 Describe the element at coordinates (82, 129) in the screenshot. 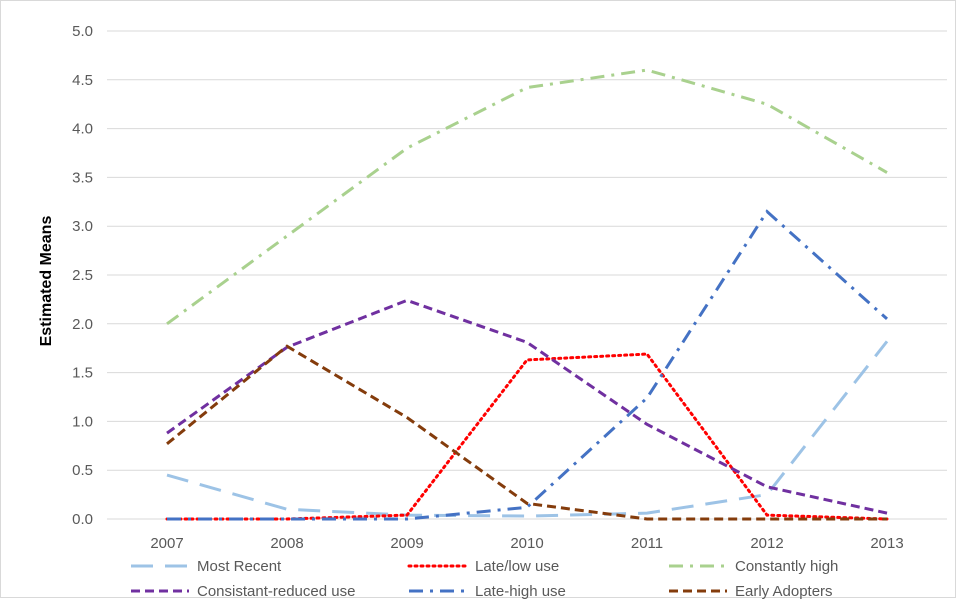

I see `y-tick-label: 4.0` at that location.